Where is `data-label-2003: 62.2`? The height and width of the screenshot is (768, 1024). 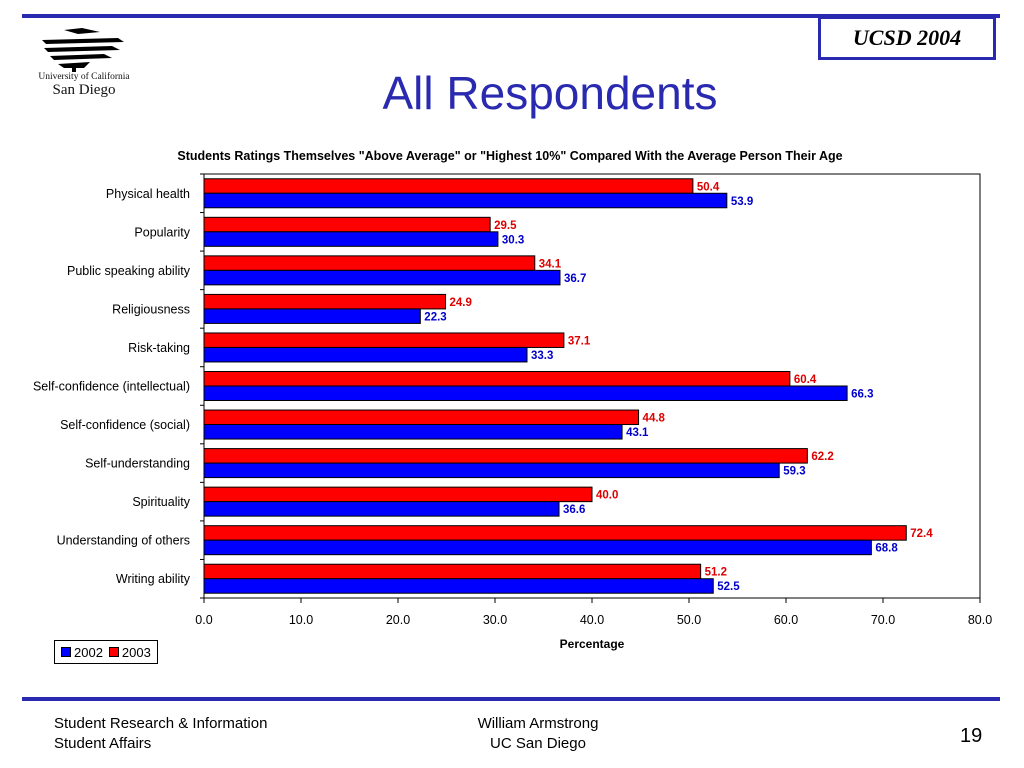 data-label-2003: 62.2 is located at coordinates (822, 457).